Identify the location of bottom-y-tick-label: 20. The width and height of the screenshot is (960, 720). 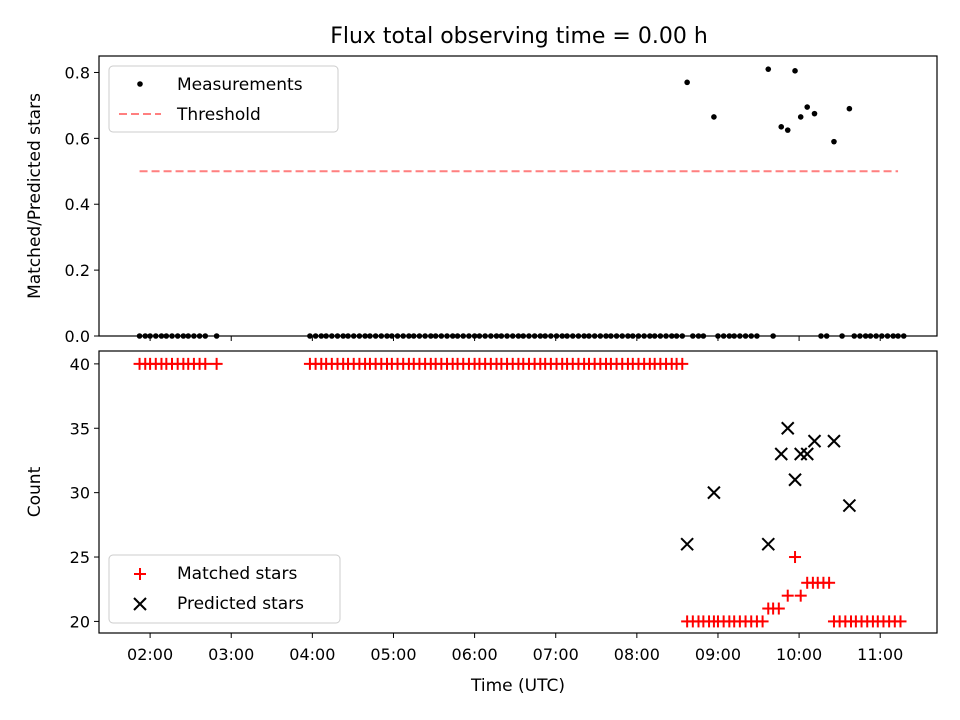
(80, 621).